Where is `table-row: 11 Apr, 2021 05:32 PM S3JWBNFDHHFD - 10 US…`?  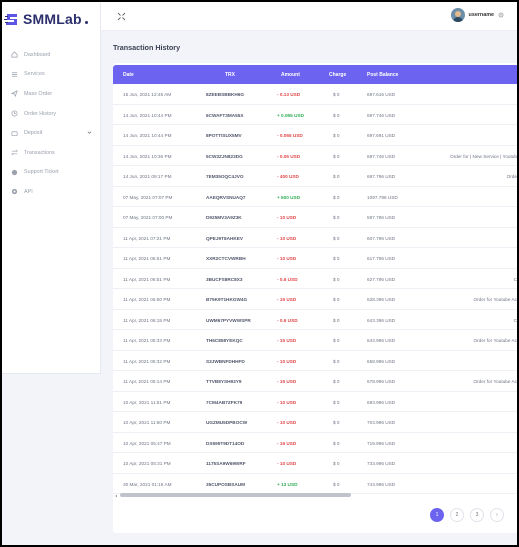
table-row: 11 Apr, 2021 05:32 PM S3JWBNFDHHFD - 10 US… is located at coordinates (315, 361).